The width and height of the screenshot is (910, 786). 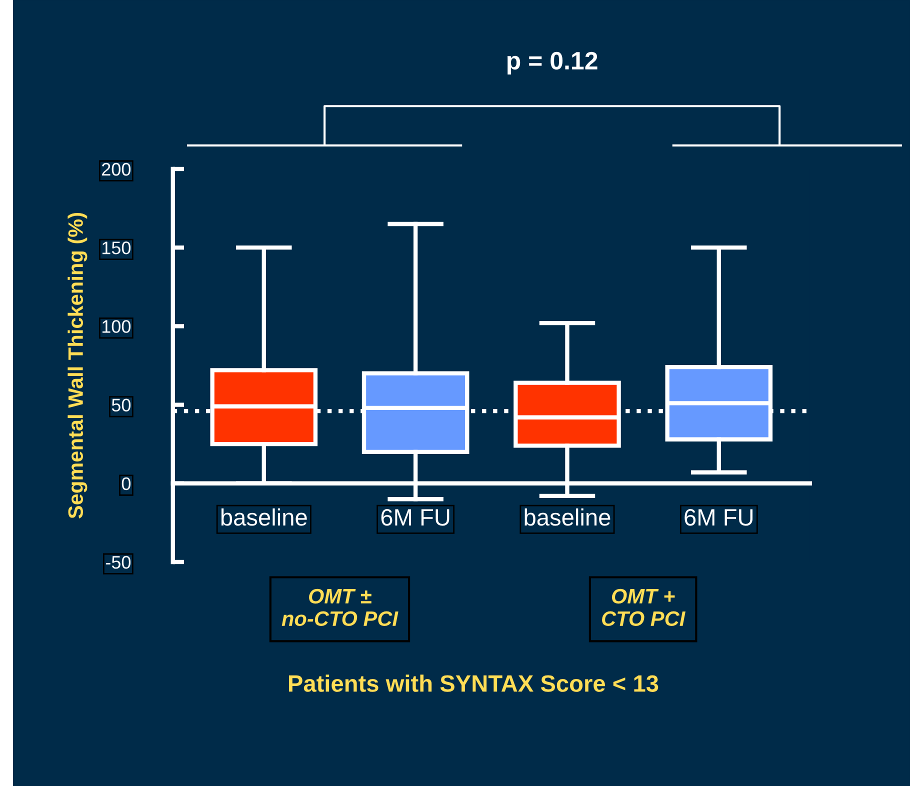 What do you see at coordinates (116, 248) in the screenshot?
I see `y-tick-label: 150` at bounding box center [116, 248].